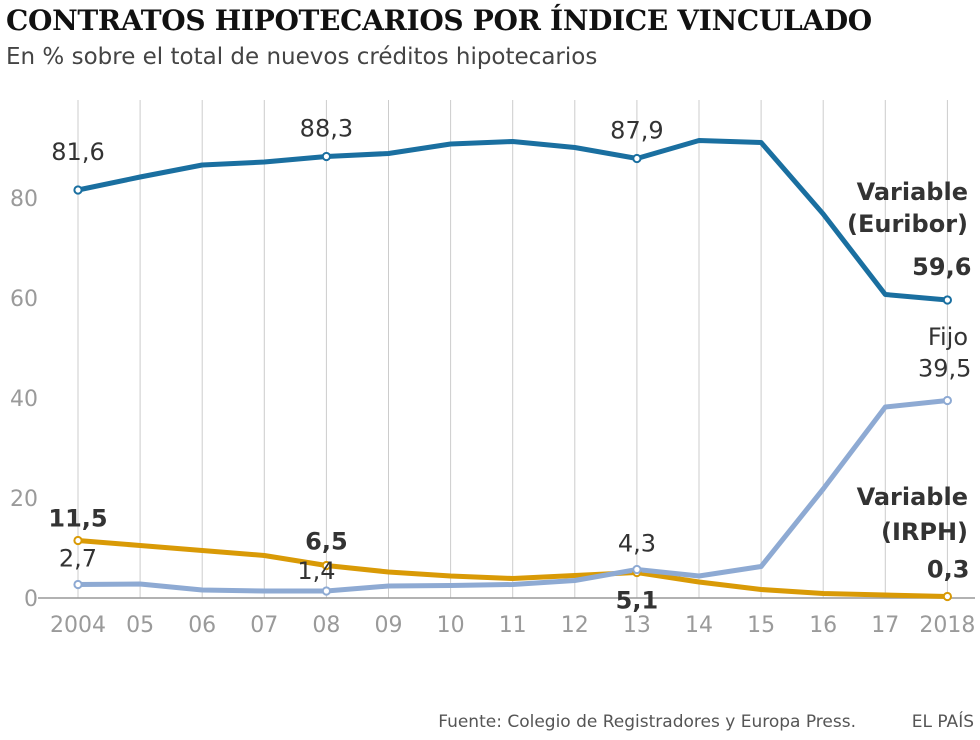 This screenshot has height=740, width=980. Describe the element at coordinates (942, 722) in the screenshot. I see `publisher-credit: EL PAÍS` at that location.